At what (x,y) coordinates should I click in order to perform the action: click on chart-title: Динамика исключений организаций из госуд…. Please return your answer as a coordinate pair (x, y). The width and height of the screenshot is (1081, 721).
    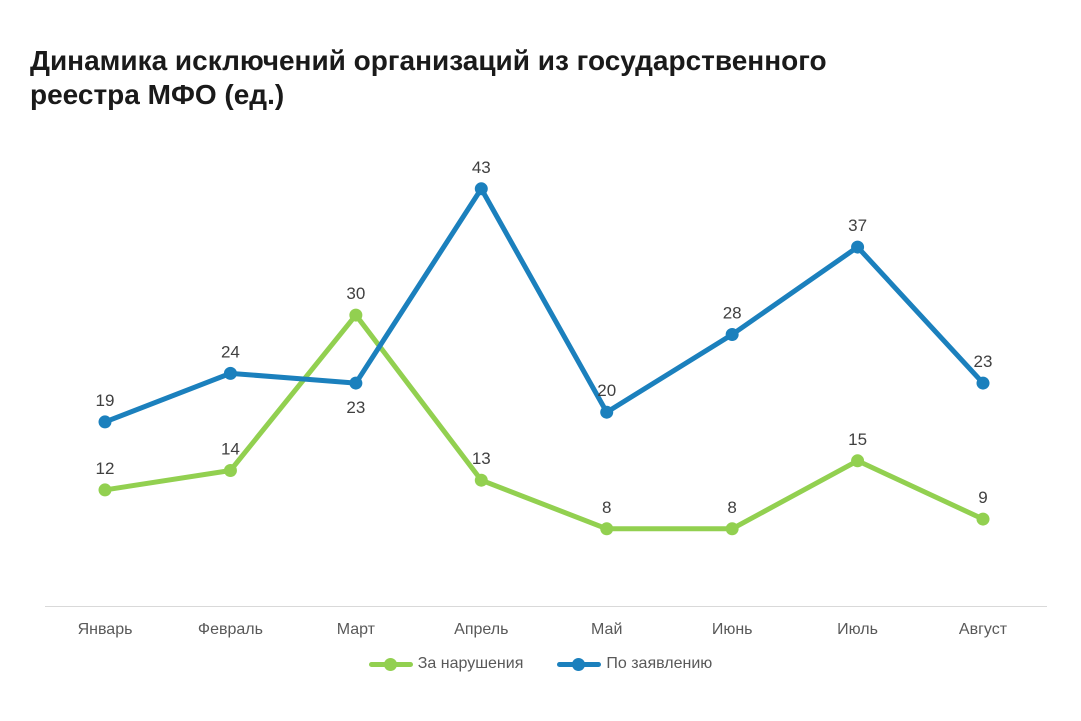
    Looking at the image, I should click on (428, 77).